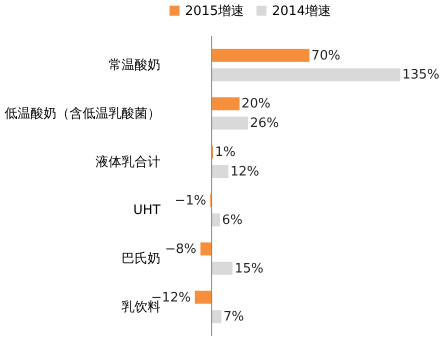 The image size is (442, 341). I want to click on legend-label: 2015增速, so click(214, 11).